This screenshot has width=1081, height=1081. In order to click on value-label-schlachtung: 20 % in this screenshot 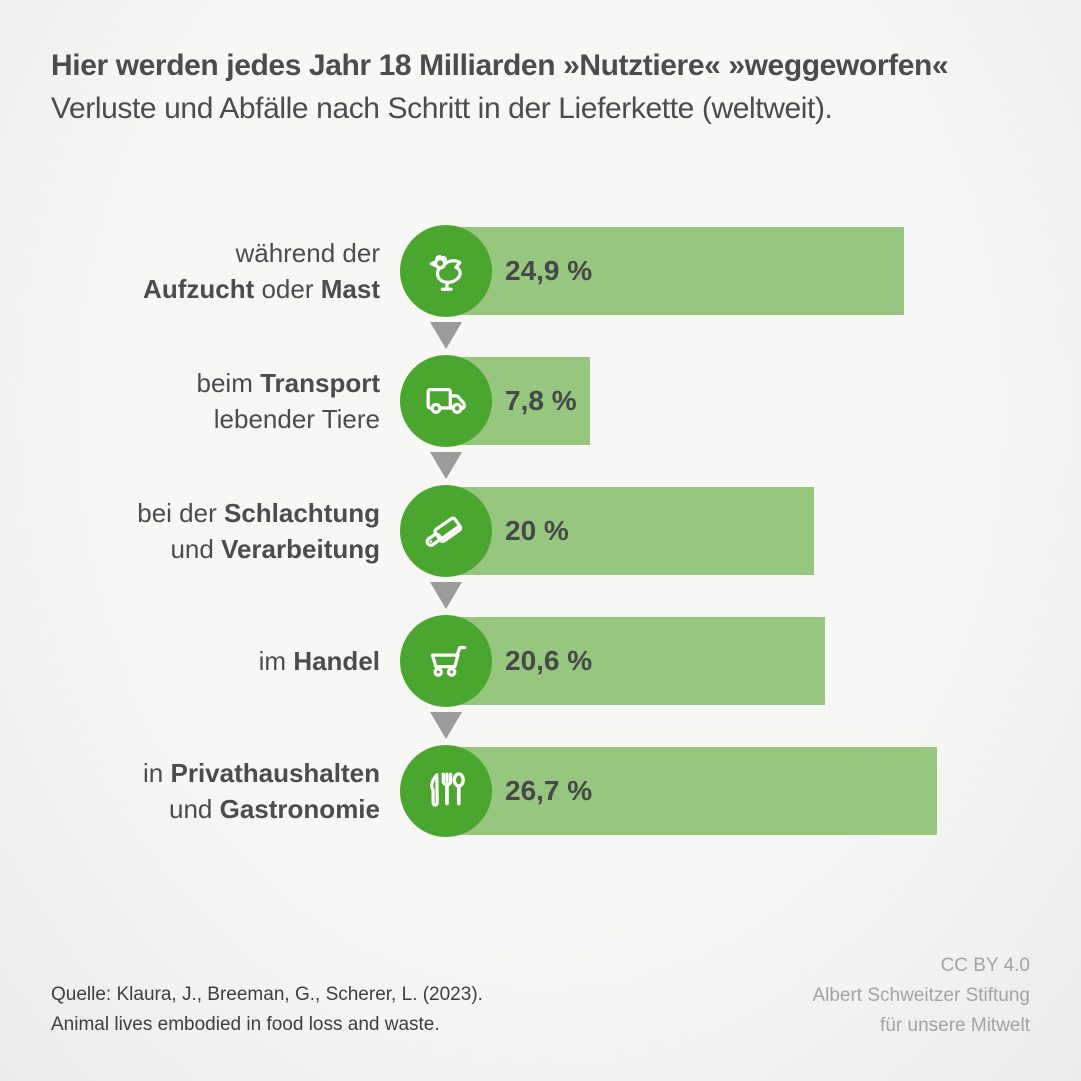, I will do `click(537, 530)`.